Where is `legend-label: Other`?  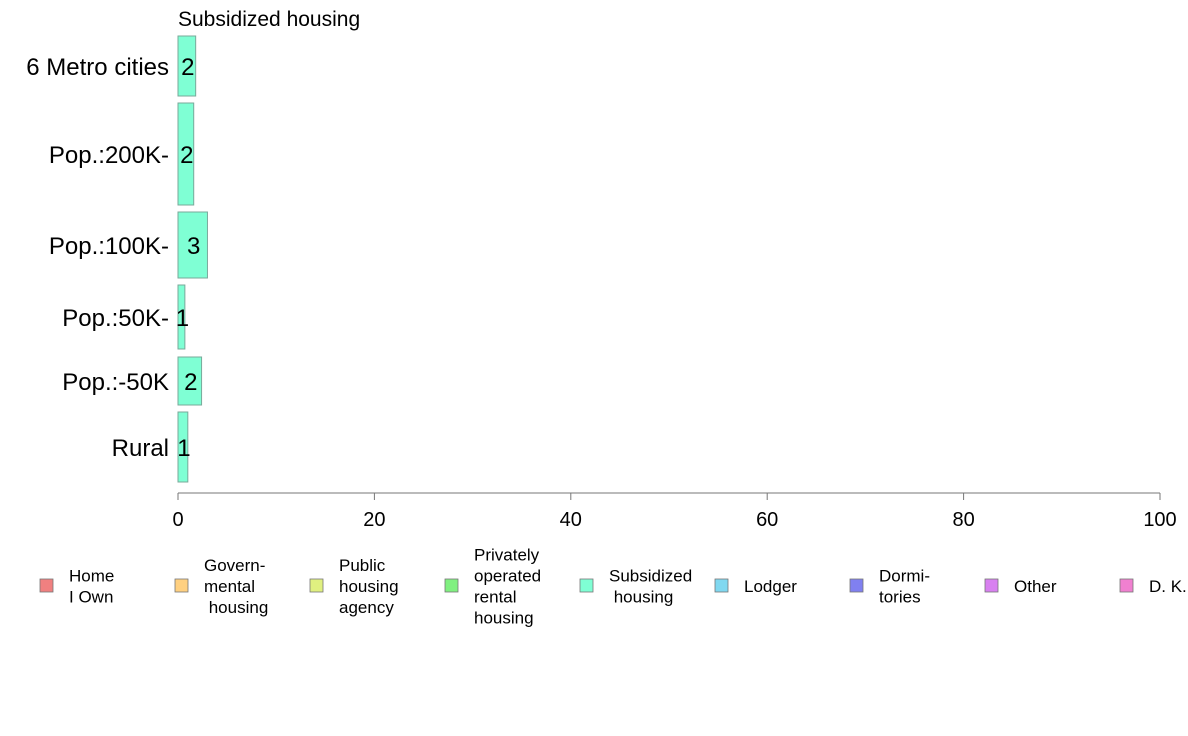 legend-label: Other is located at coordinates (1035, 586).